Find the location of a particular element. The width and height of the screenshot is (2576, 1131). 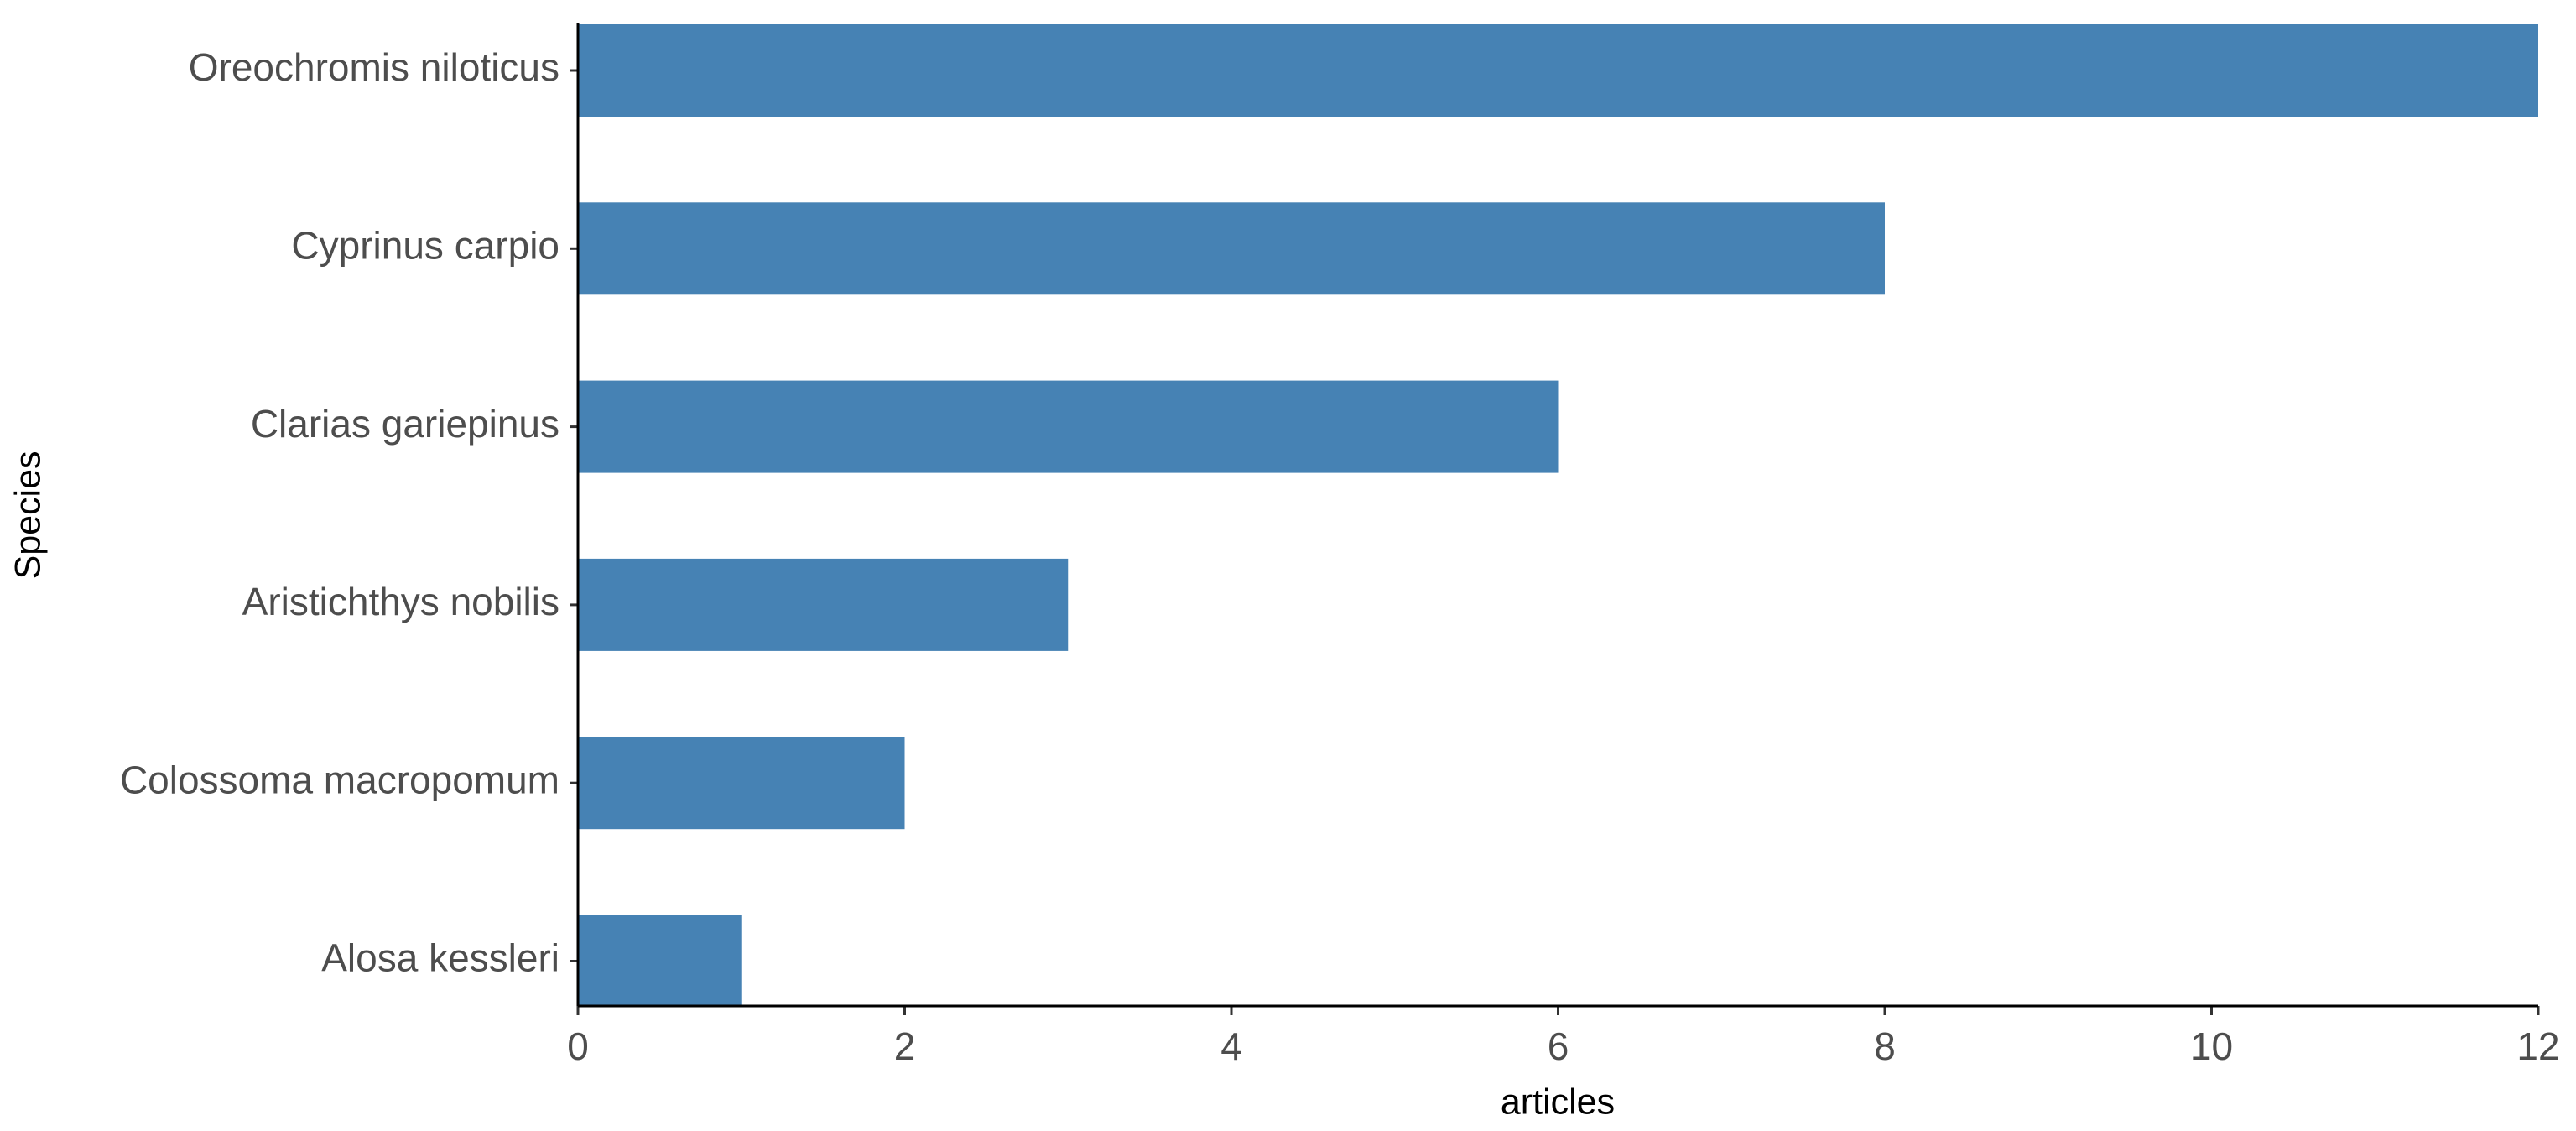

x-tick-label: 4 is located at coordinates (1231, 1046).